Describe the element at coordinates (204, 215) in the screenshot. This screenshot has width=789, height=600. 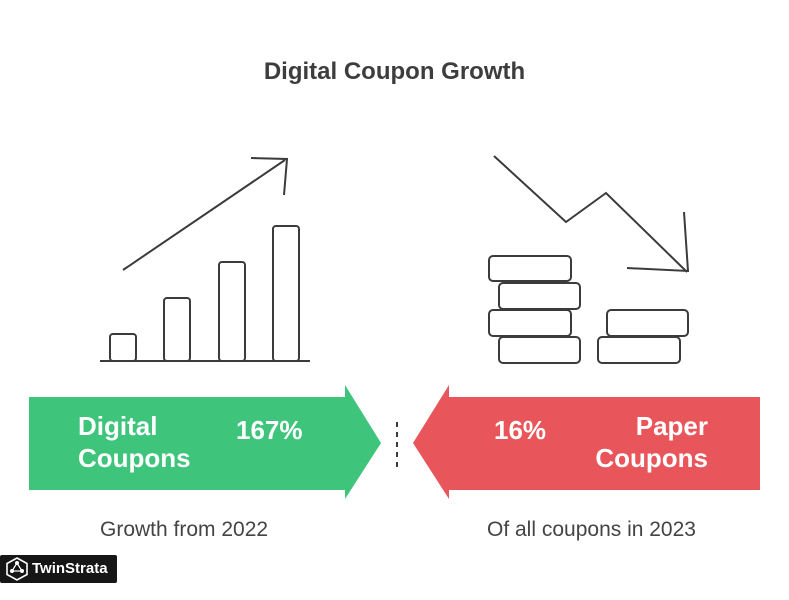
I see `up-arrow-shaft` at that location.